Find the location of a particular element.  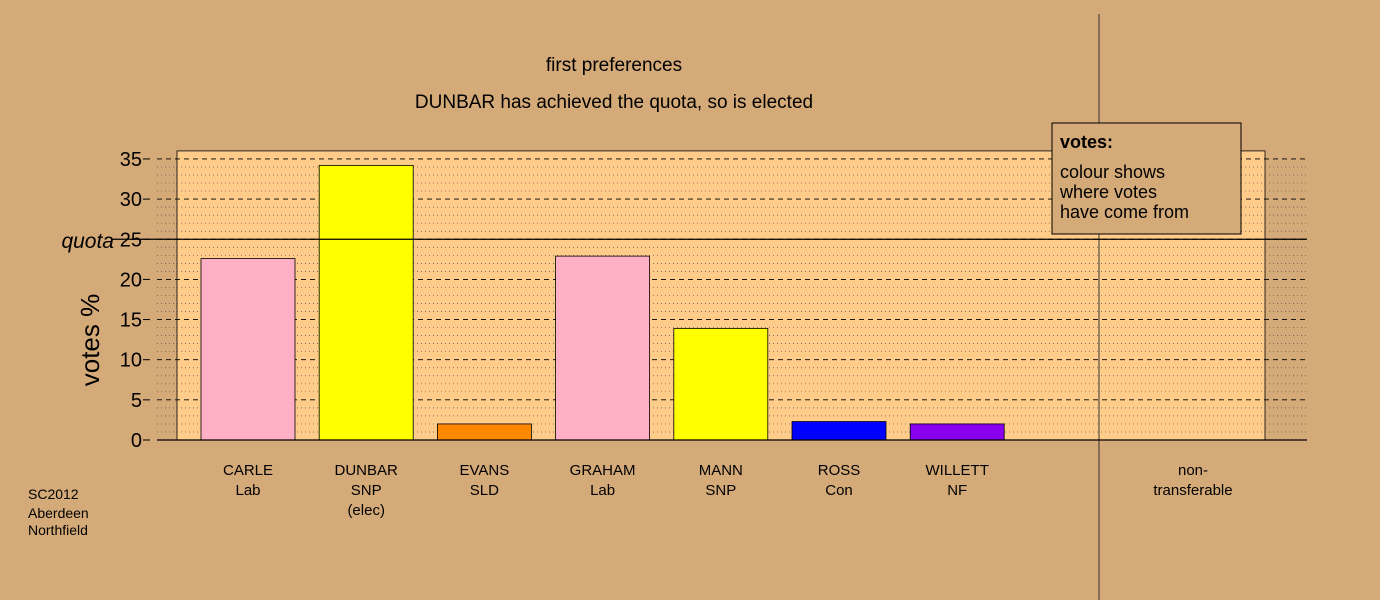

bar-graham is located at coordinates (602, 348).